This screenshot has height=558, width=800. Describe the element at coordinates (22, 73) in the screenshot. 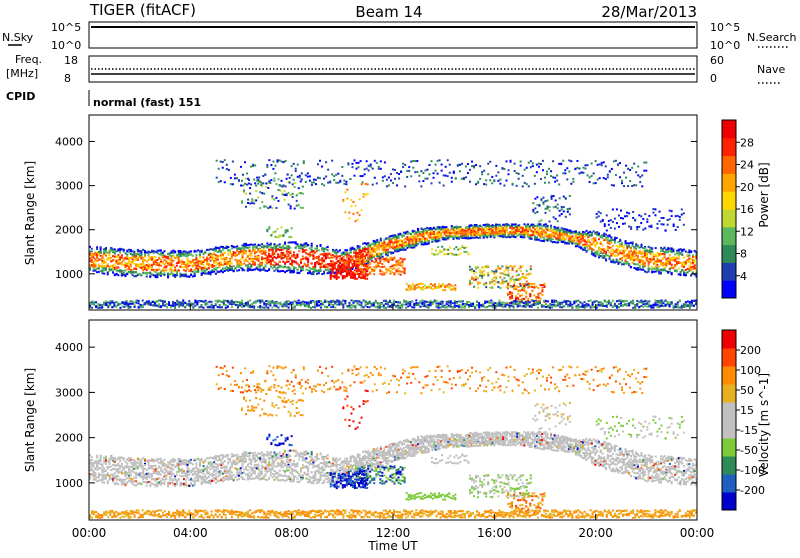

I see `freq-label-line2: [MHz]` at that location.